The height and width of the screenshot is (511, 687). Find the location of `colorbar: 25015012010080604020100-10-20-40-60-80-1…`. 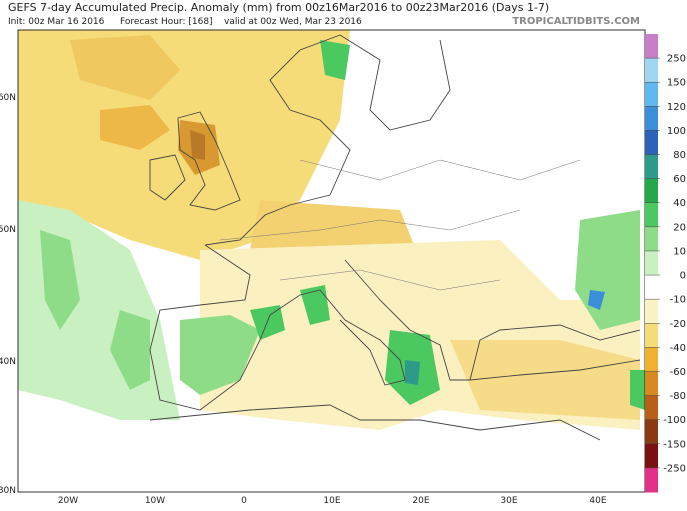

colorbar: 25015012010080604020100-10-20-40-60-80-1… is located at coordinates (665, 263).